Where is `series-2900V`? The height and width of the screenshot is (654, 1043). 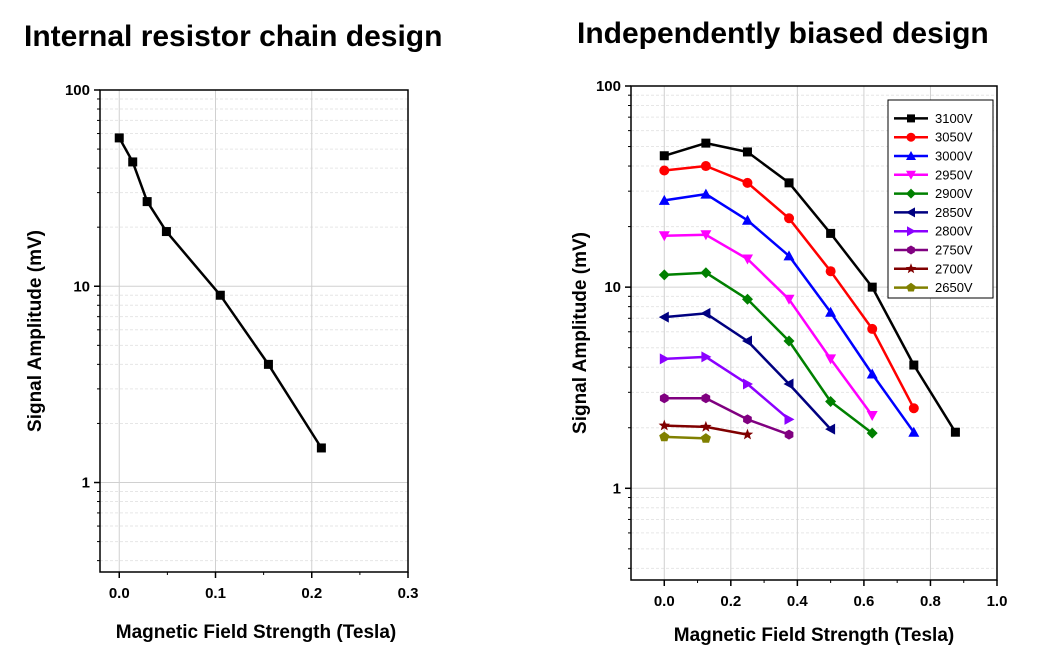 series-2900V is located at coordinates (768, 353).